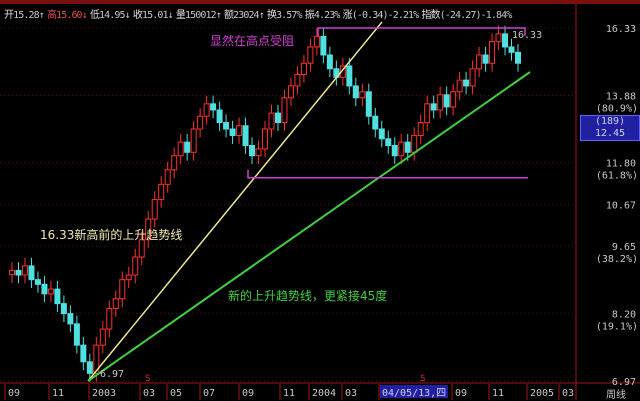 The image size is (640, 401). I want to click on cursor-price: 12.45, so click(610, 133).